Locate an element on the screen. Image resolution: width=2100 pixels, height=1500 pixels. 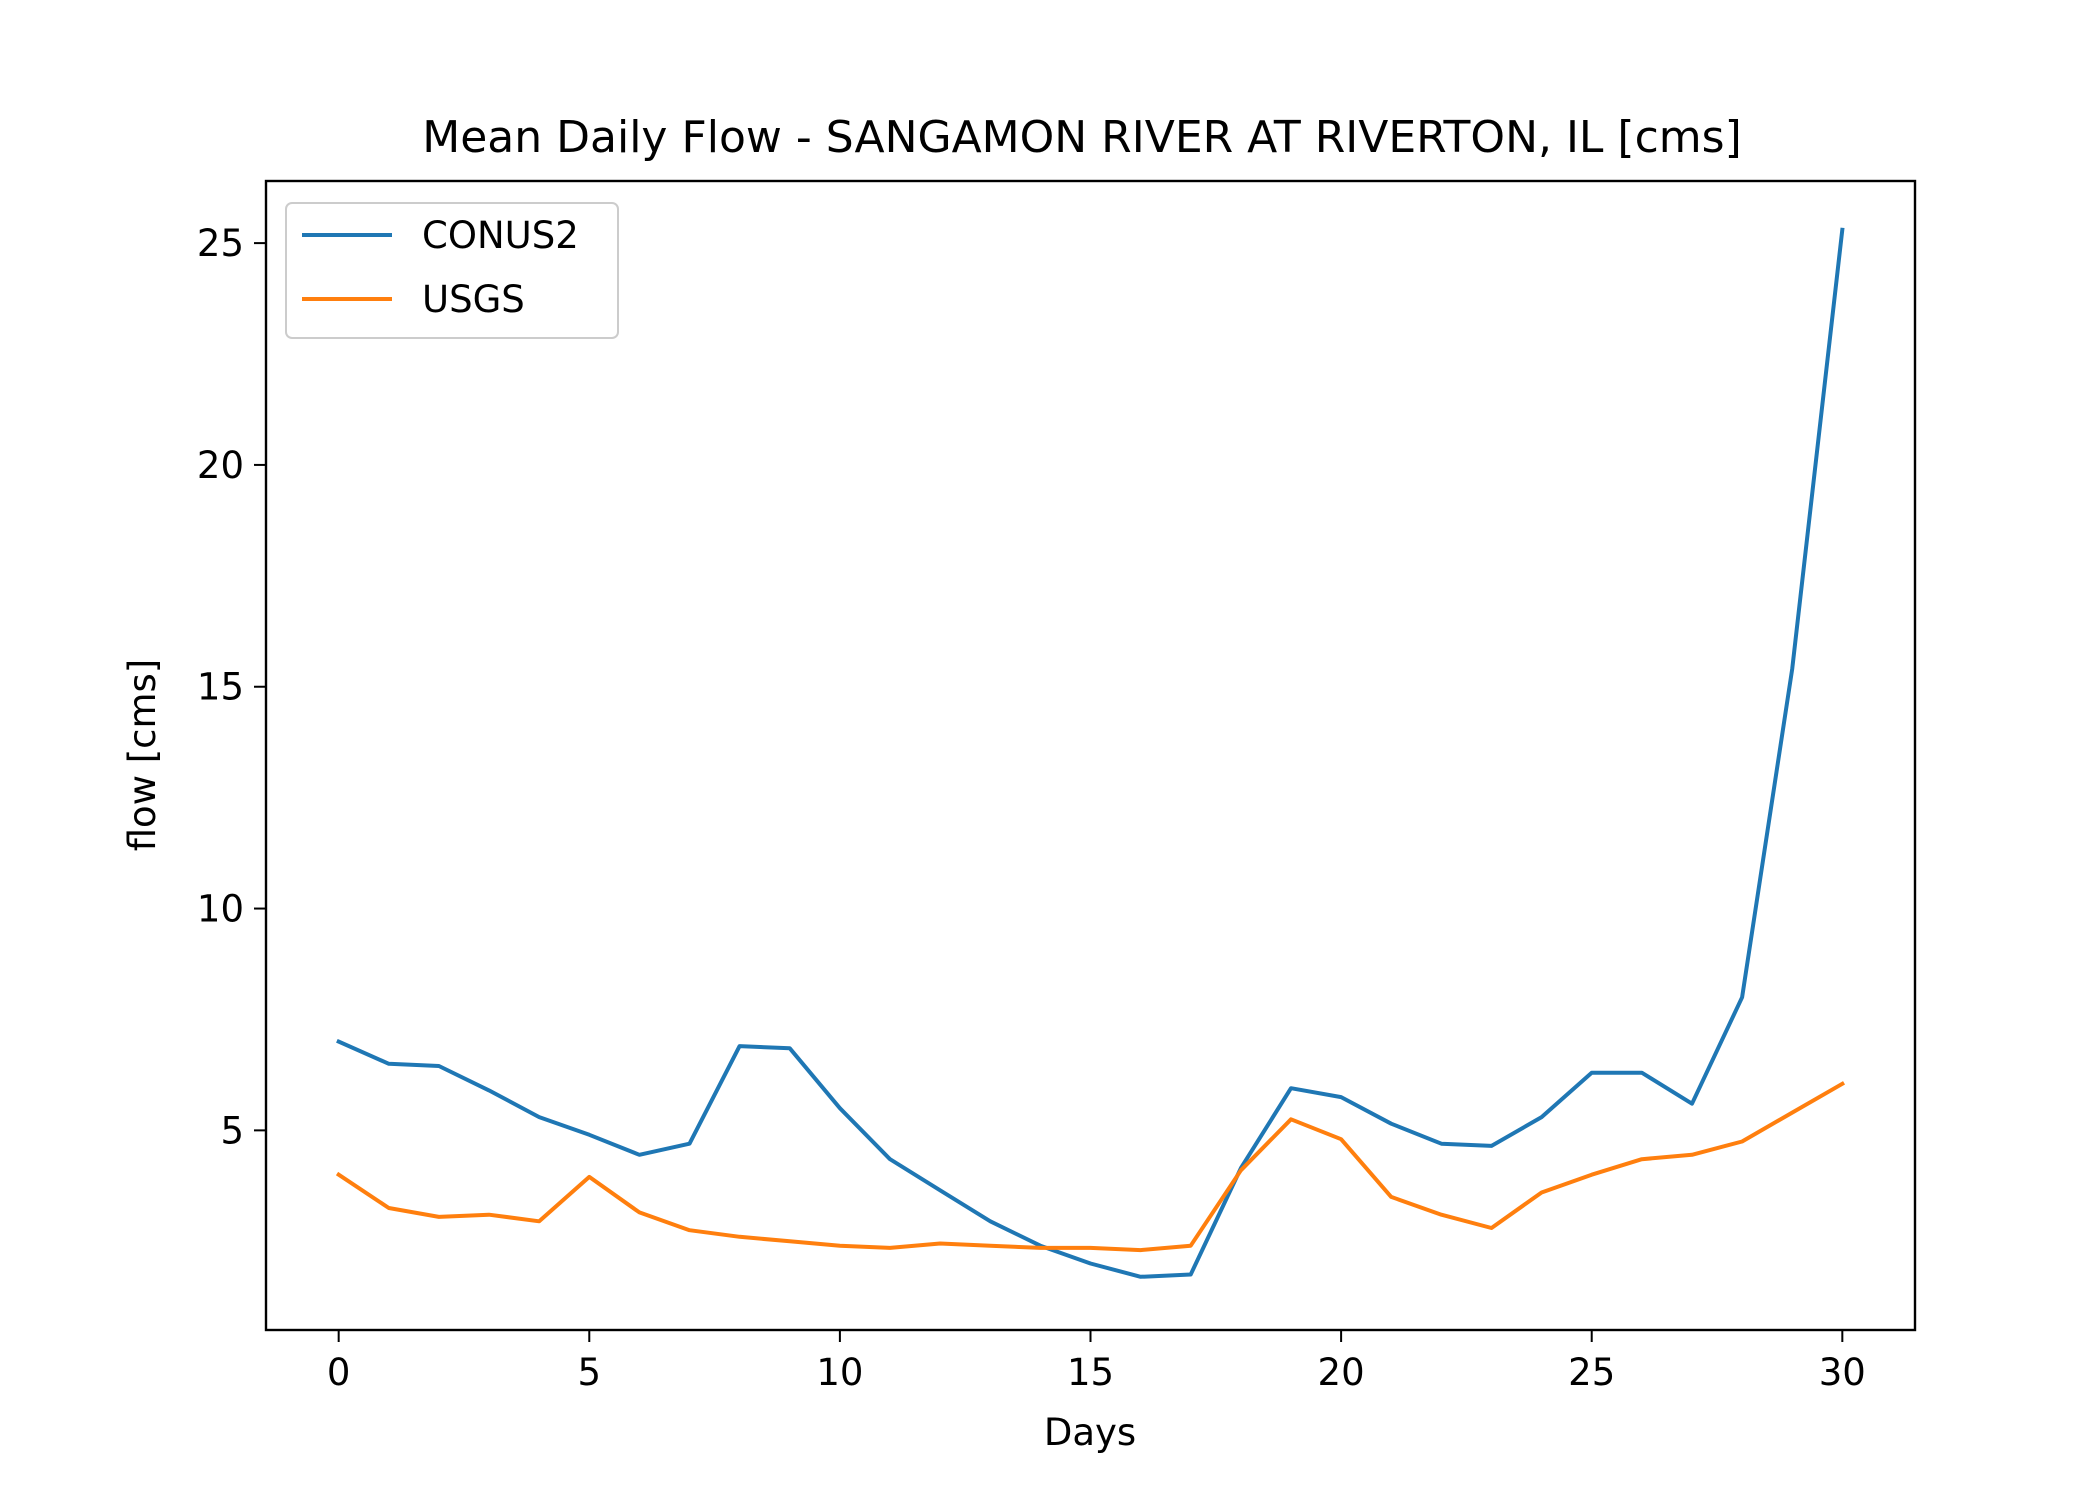
y-tick-label: 20 is located at coordinates (220, 465).